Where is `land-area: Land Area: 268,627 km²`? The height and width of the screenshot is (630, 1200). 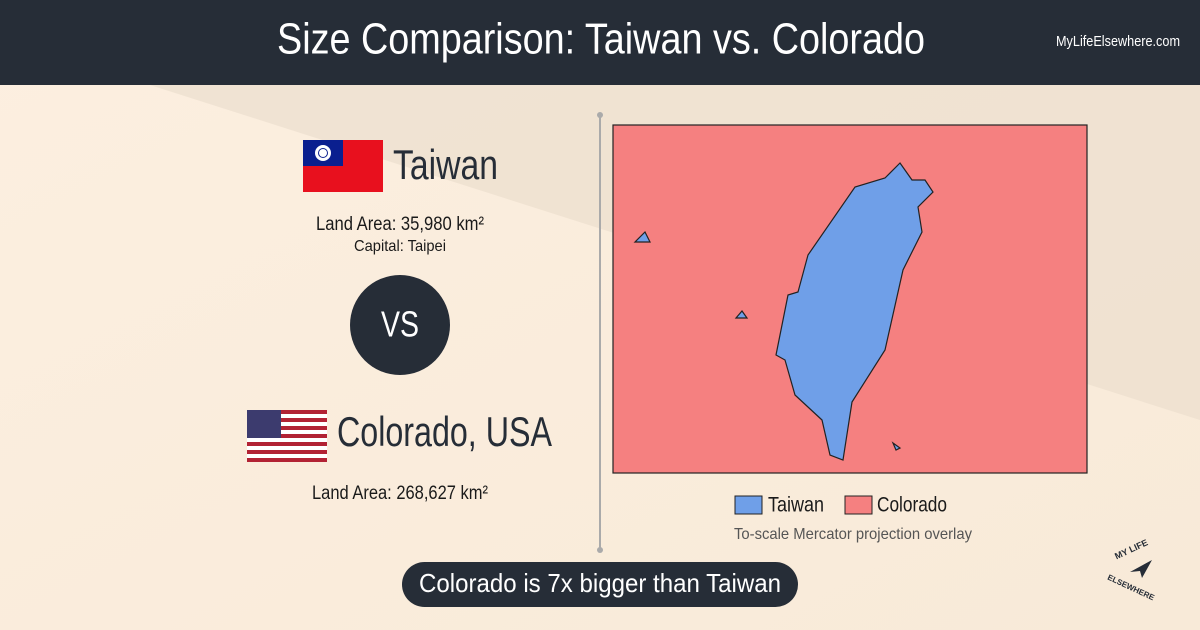
land-area: Land Area: 268,627 km² is located at coordinates (400, 493).